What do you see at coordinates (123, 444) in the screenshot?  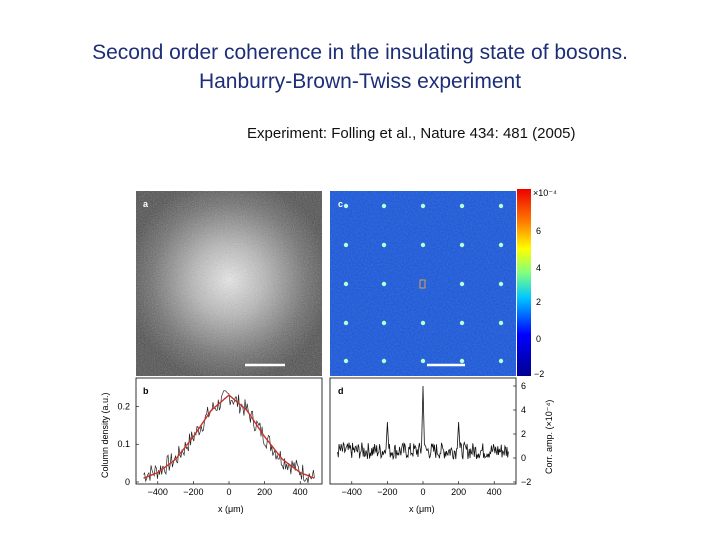 I see `panel-b-ytick-label: 0.1` at bounding box center [123, 444].